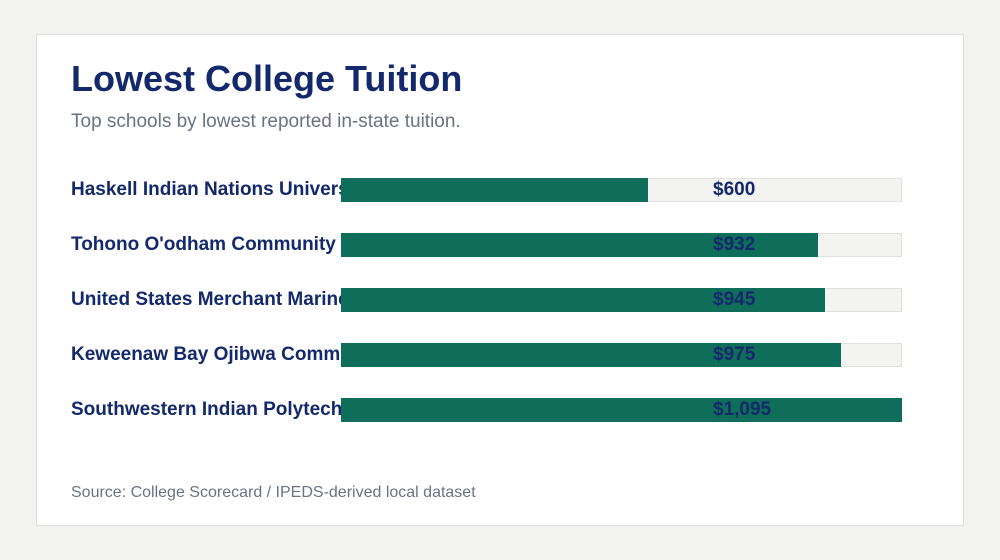 This screenshot has width=1000, height=560. Describe the element at coordinates (742, 409) in the screenshot. I see `value-label: $1,095` at that location.